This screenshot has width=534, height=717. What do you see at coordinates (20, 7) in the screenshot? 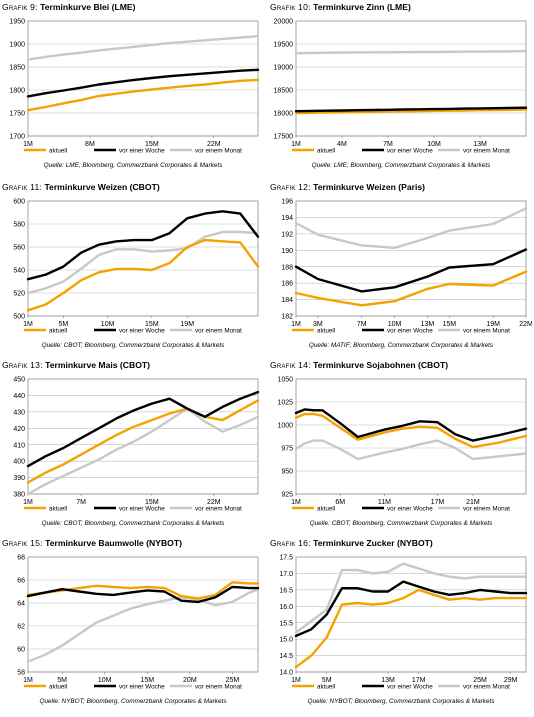
I see `chart-number: Grafik 9:` at bounding box center [20, 7].